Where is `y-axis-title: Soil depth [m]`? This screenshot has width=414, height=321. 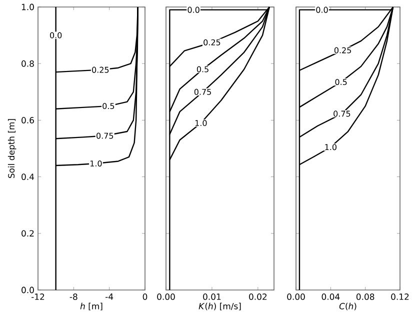 y-axis-title: Soil depth [m] is located at coordinates (12, 148).